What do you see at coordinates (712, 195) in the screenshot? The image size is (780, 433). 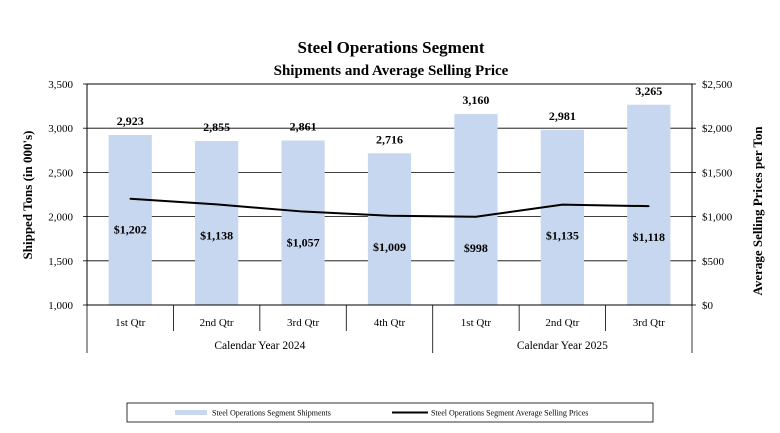 I see `right-axis-ticks: $0 $500 $1,000 $1,500 $2,000 $2,500` at bounding box center [712, 195].